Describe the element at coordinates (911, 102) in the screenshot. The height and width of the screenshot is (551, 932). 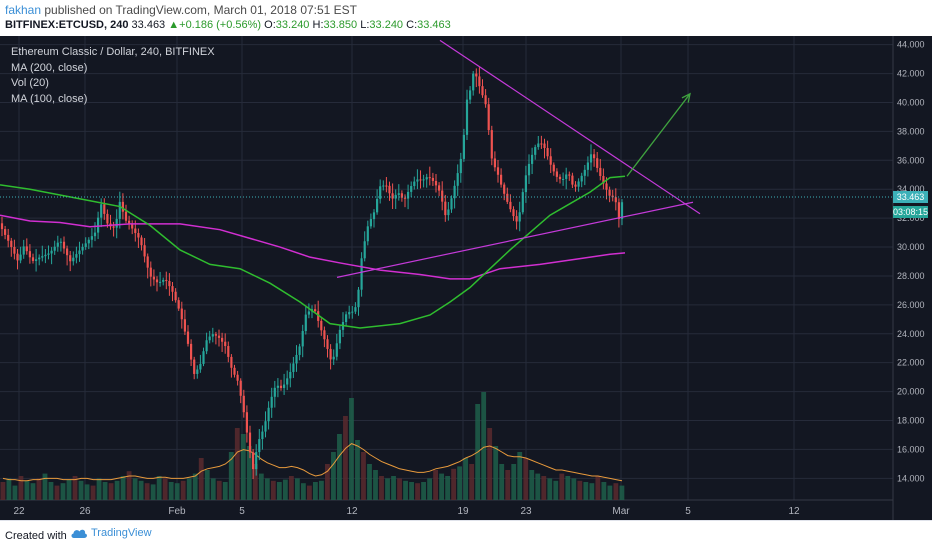
I see `y-tick-label: 40.000` at that location.